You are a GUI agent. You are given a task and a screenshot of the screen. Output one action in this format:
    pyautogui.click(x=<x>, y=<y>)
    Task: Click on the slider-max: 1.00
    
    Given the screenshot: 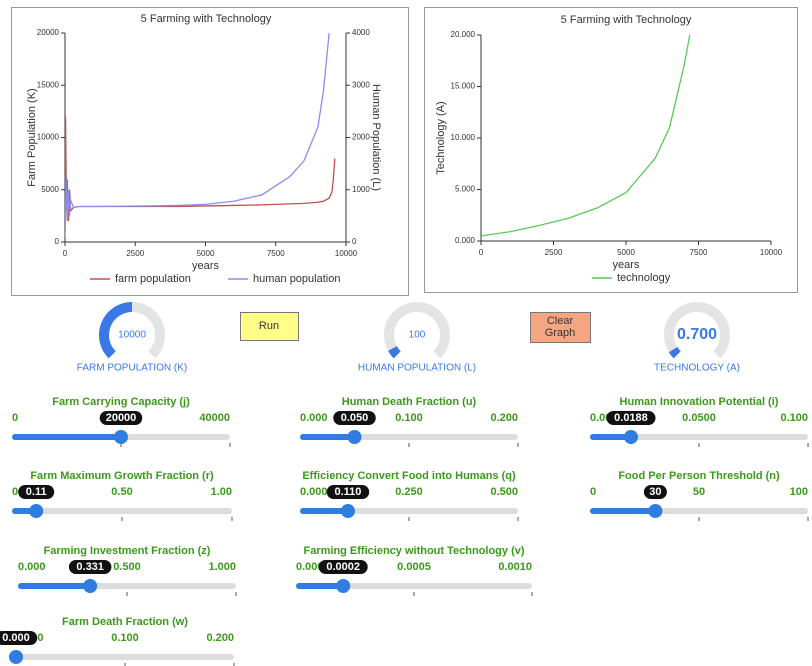 What is the action you would take?
    pyautogui.click(x=221, y=492)
    